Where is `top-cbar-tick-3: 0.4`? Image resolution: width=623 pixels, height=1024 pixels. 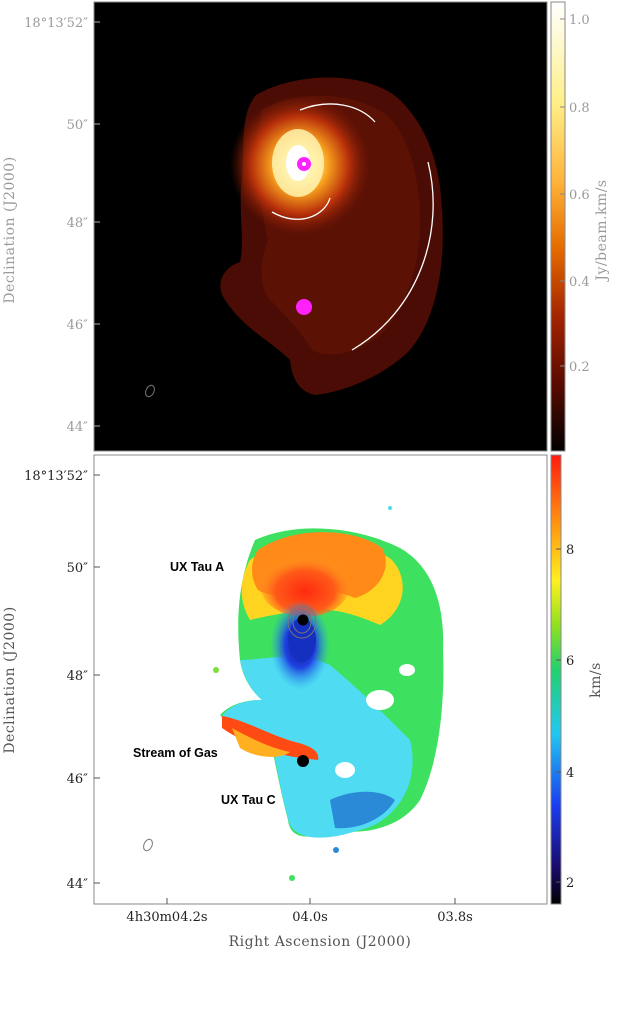
top-cbar-tick-3: 0.4 is located at coordinates (579, 282).